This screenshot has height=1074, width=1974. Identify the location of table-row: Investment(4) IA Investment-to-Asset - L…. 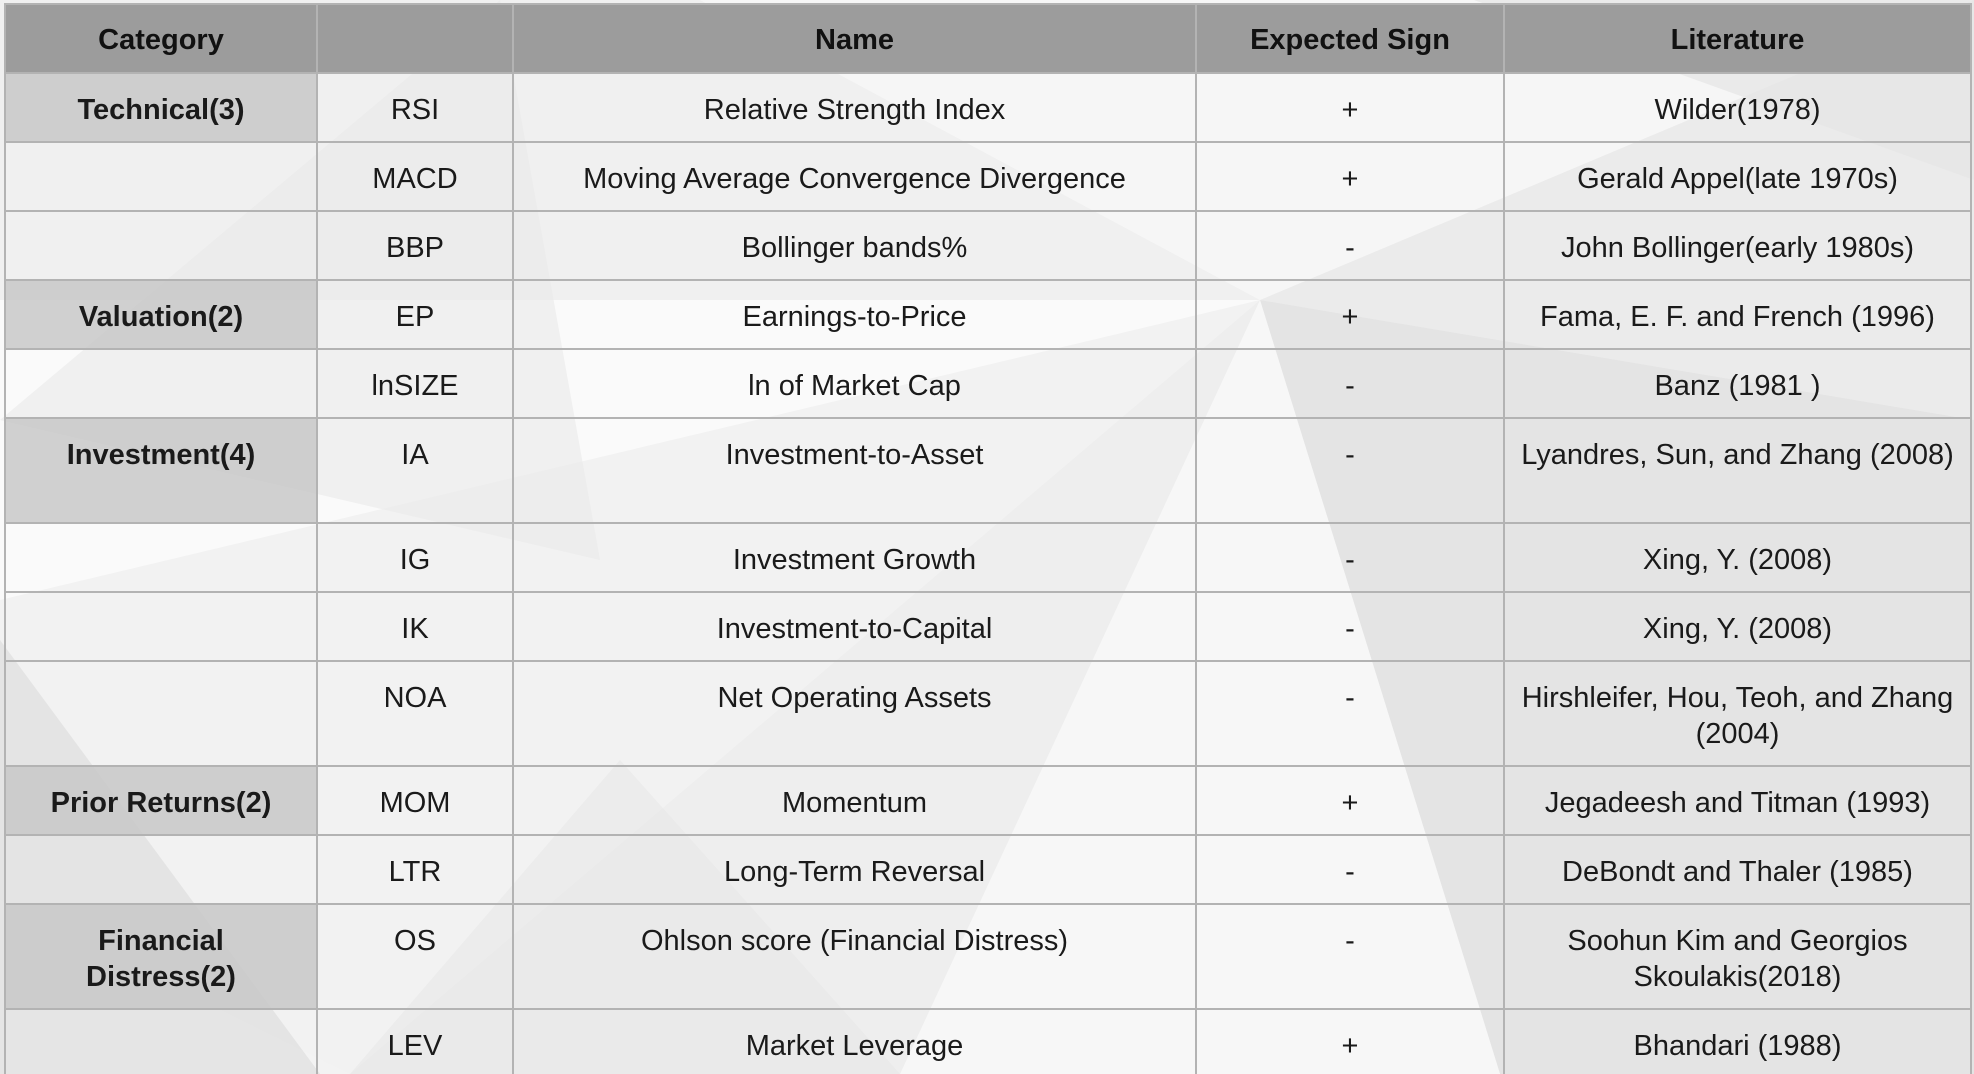
(988, 470).